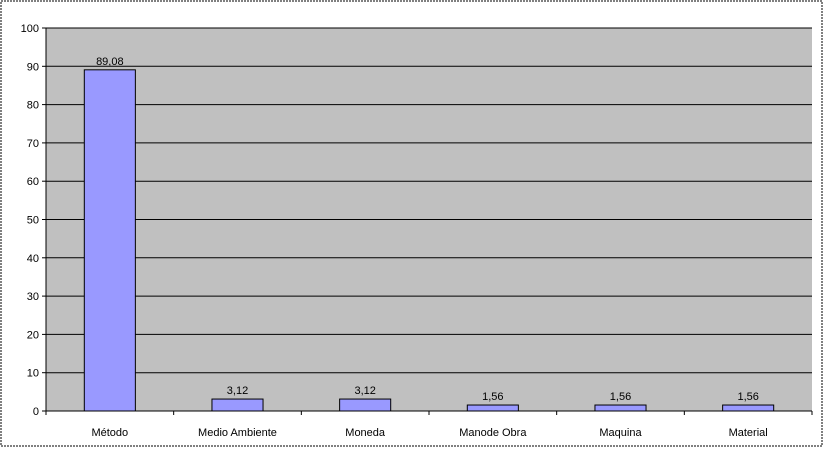 This screenshot has height=452, width=823. Describe the element at coordinates (493, 433) in the screenshot. I see `x-tick-label: Manode Obra` at that location.